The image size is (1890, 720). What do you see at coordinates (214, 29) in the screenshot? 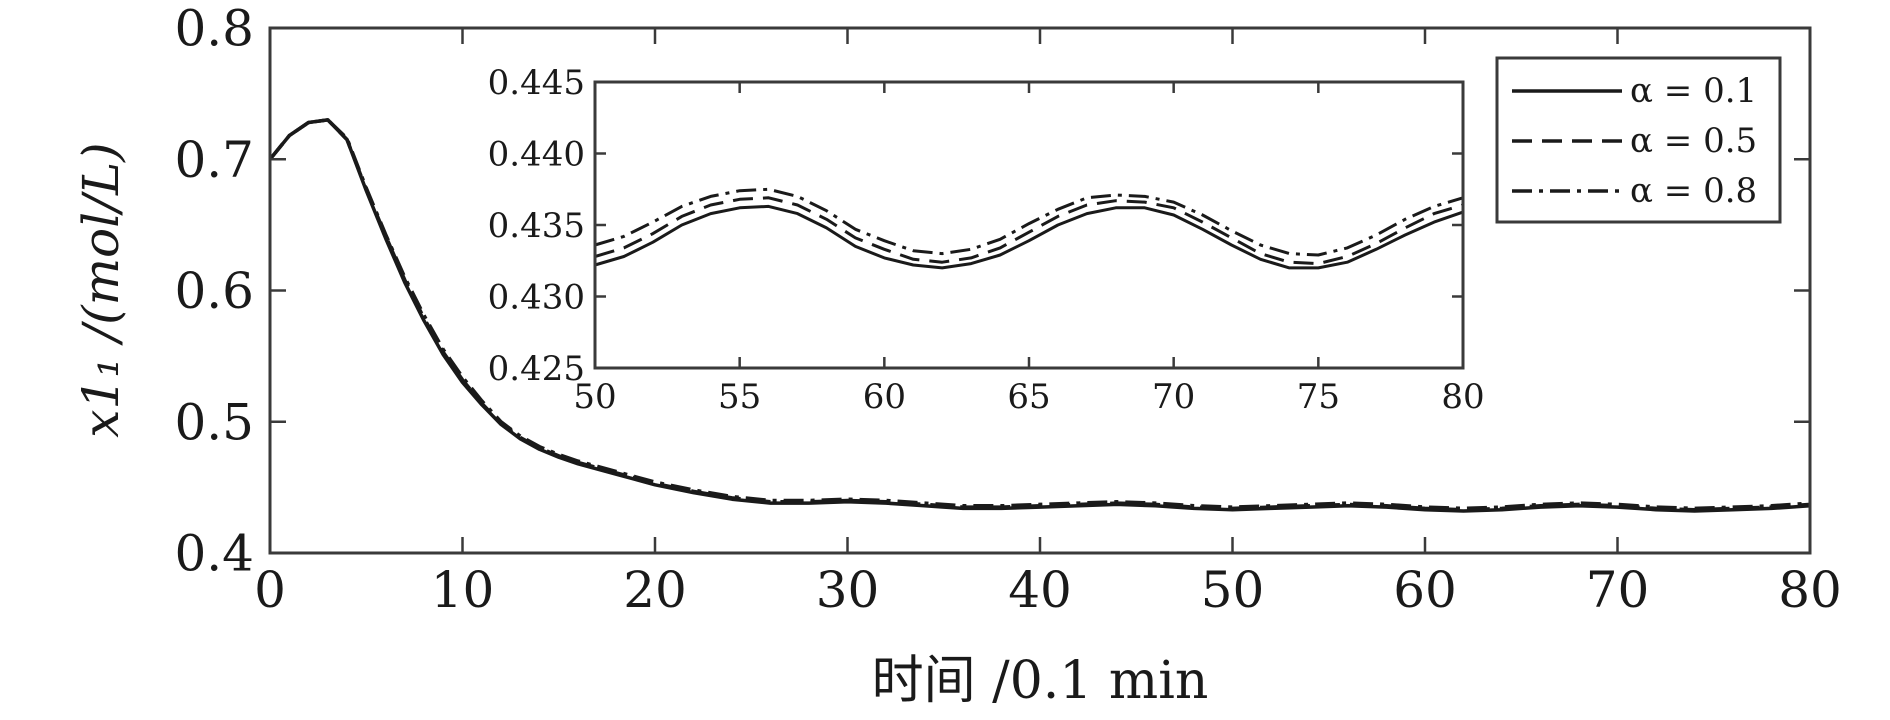
I see `y-tick-label: 0.8` at bounding box center [214, 29].